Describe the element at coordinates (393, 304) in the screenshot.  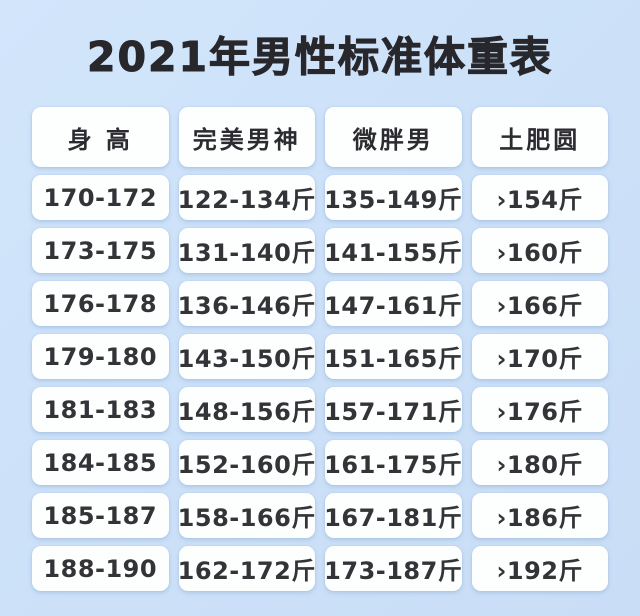
I see `table-cell-chubby-weight: 147-161斤` at that location.